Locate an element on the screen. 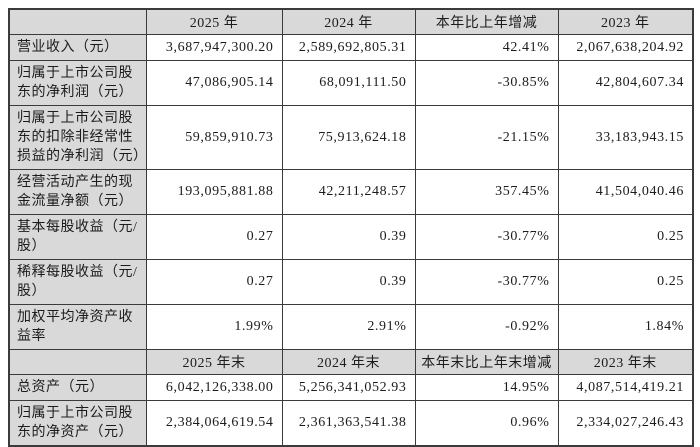 The width and height of the screenshot is (700, 447). value-cell: 2.91% is located at coordinates (348, 327).